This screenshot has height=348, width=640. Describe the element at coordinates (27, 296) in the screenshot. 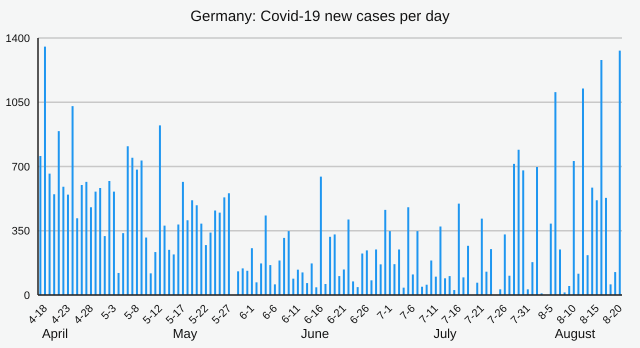

I see `y-tick-label: 0` at that location.